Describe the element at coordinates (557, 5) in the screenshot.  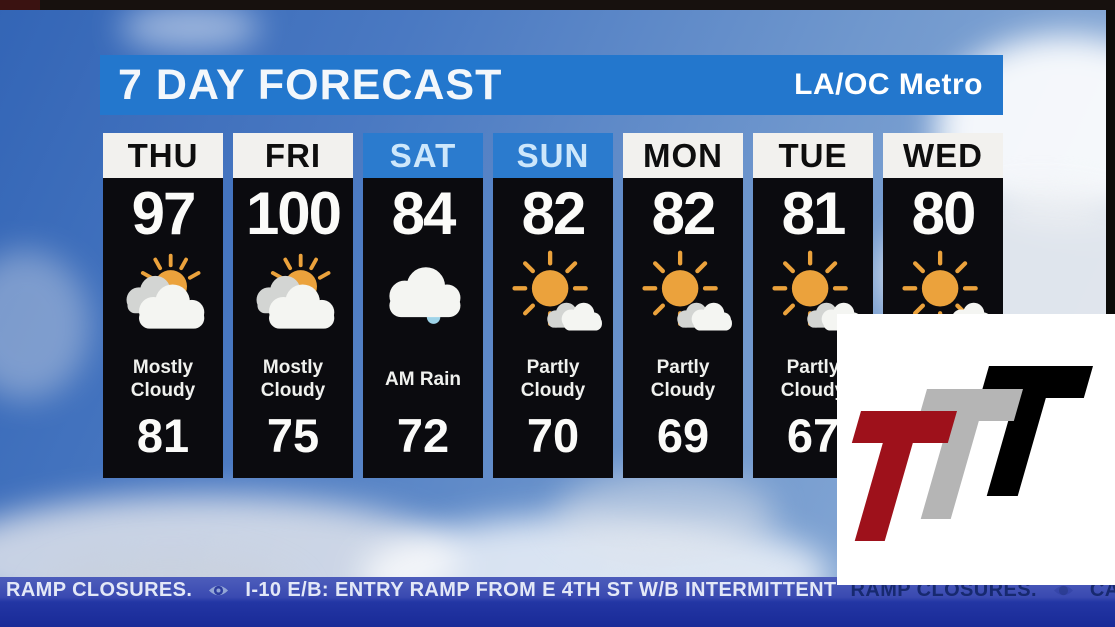
I see `top-letterbox-bar` at that location.